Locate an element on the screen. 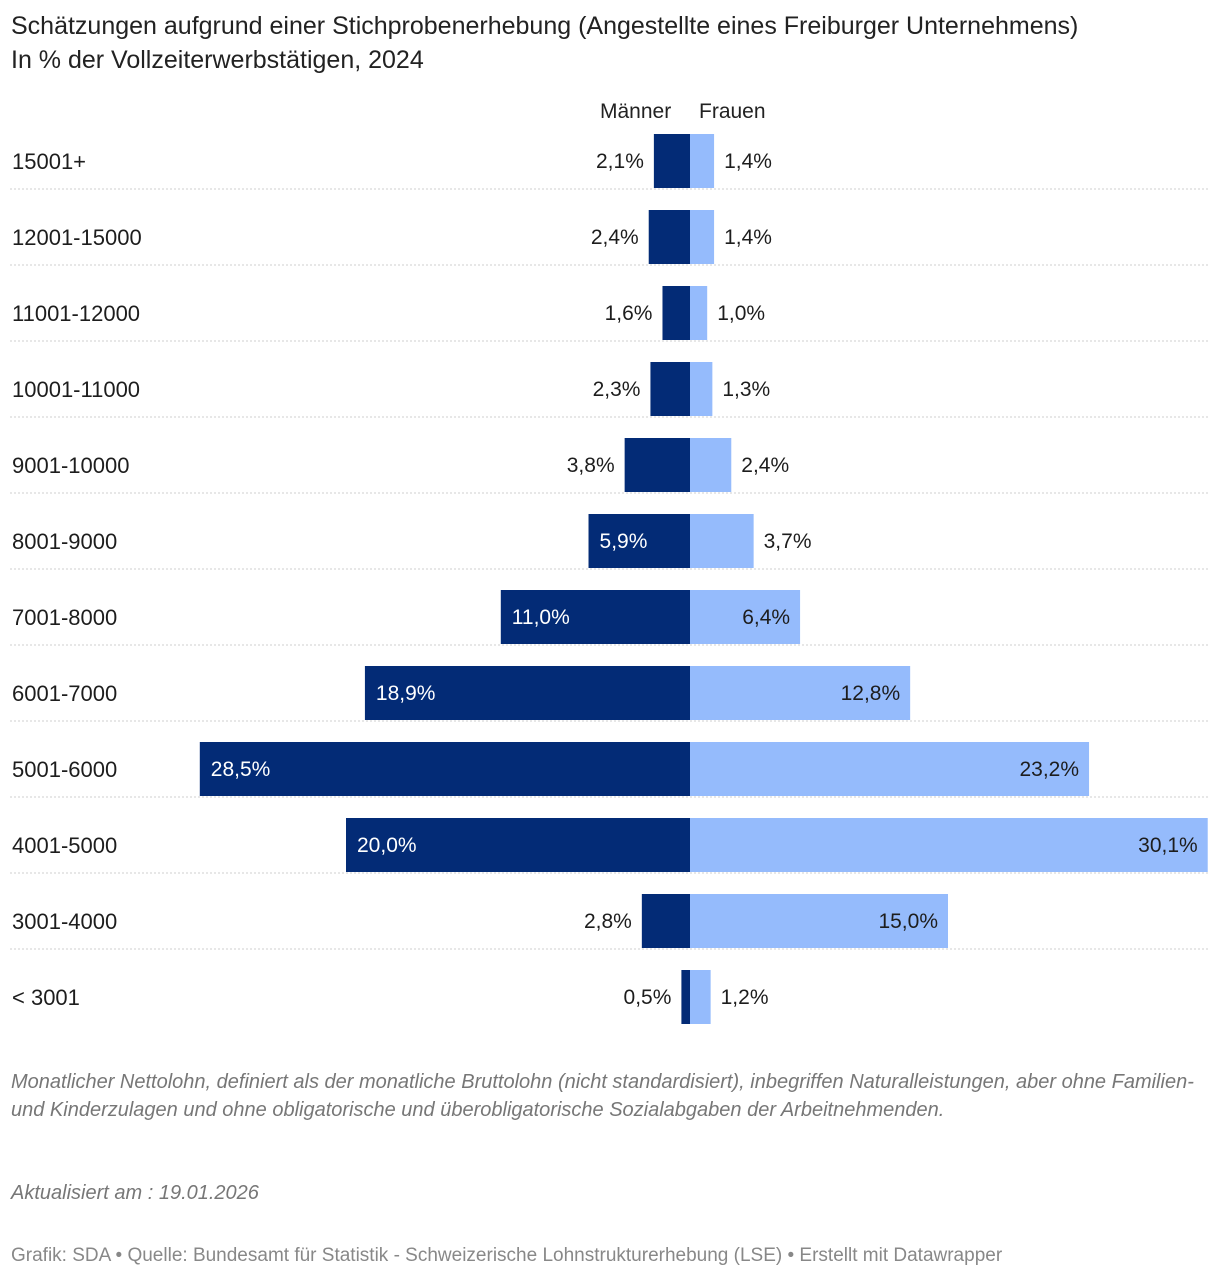  value-label-men: 2,4% is located at coordinates (615, 237).